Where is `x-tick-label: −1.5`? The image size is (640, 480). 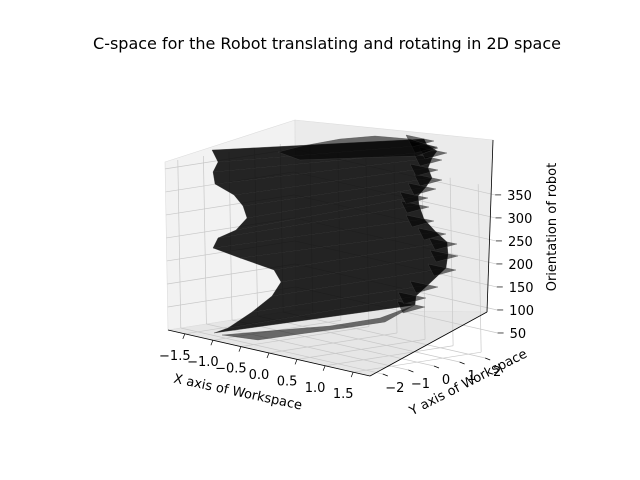
x-tick-label: −1.5 is located at coordinates (175, 356).